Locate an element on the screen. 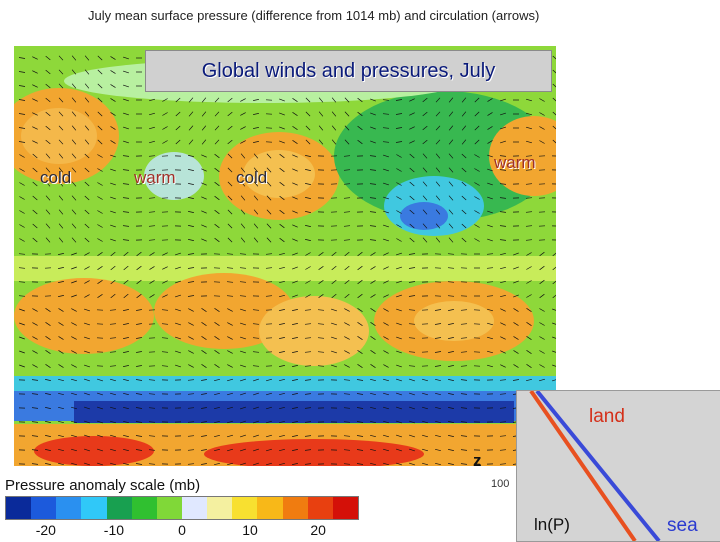  south-africa-high is located at coordinates (314, 331).